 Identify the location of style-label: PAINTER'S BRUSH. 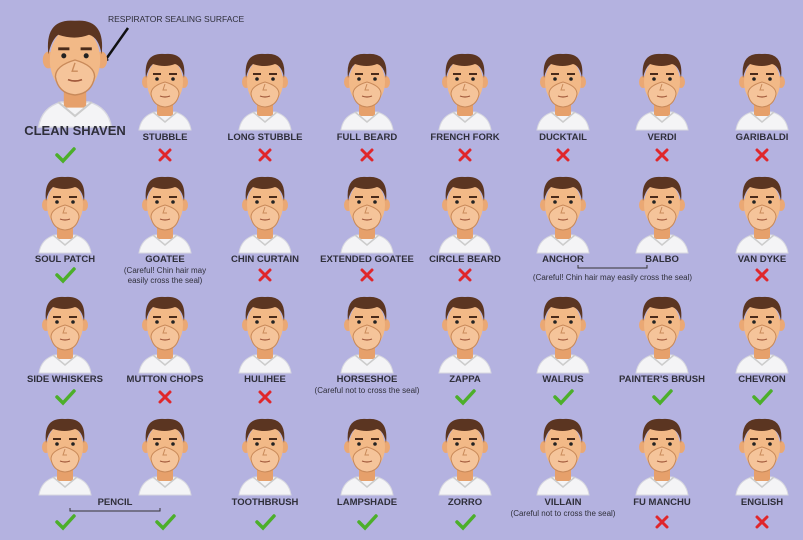
(662, 379).